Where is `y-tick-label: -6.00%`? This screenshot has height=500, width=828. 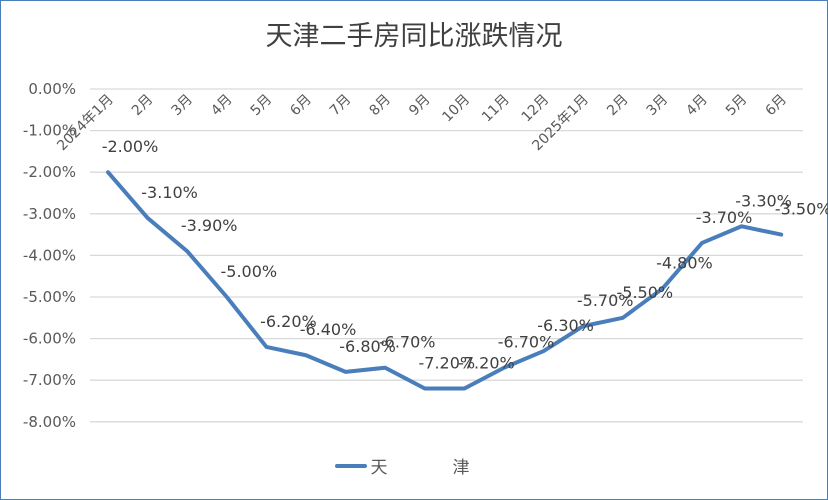
y-tick-label: -6.00% is located at coordinates (49, 339).